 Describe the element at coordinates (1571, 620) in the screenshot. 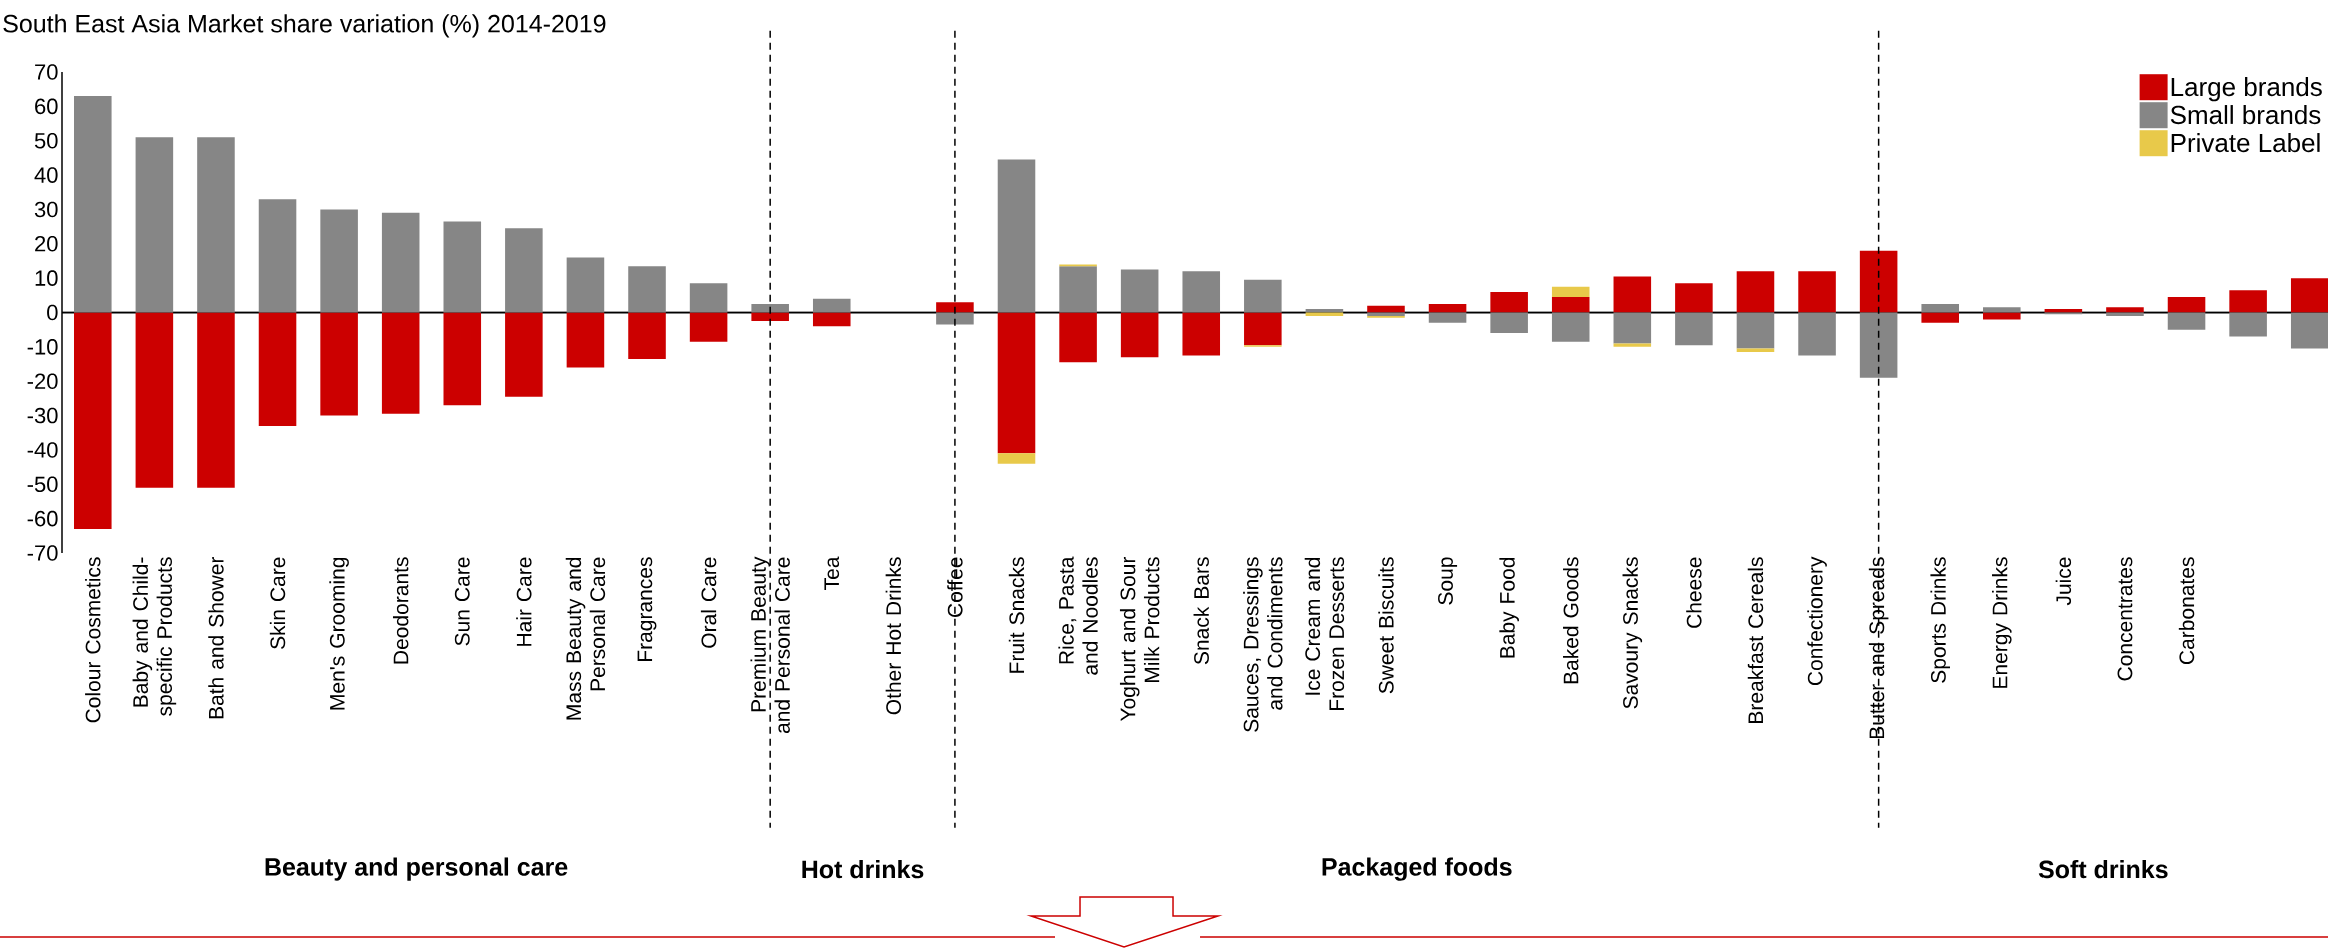

I see `x-tick-label: Baked Goods` at that location.